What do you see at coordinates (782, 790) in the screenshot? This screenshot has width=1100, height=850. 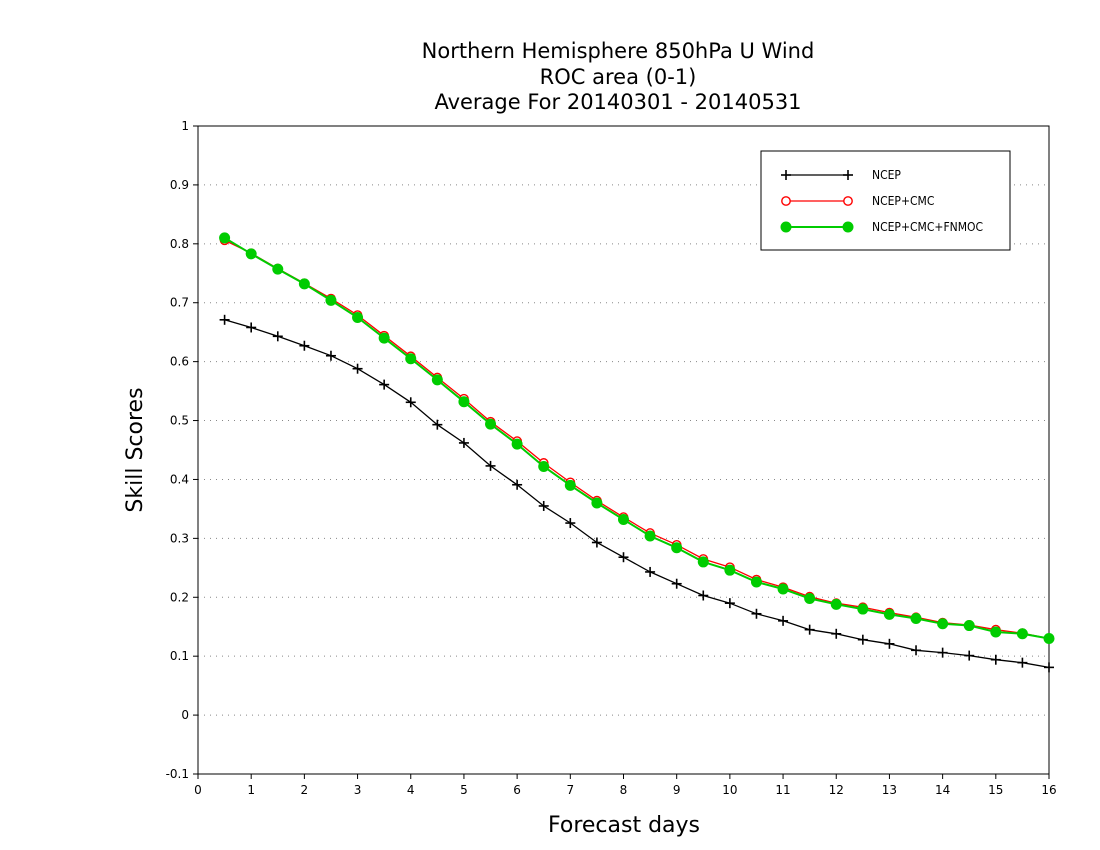 I see `x-tick-label: 11` at bounding box center [782, 790].